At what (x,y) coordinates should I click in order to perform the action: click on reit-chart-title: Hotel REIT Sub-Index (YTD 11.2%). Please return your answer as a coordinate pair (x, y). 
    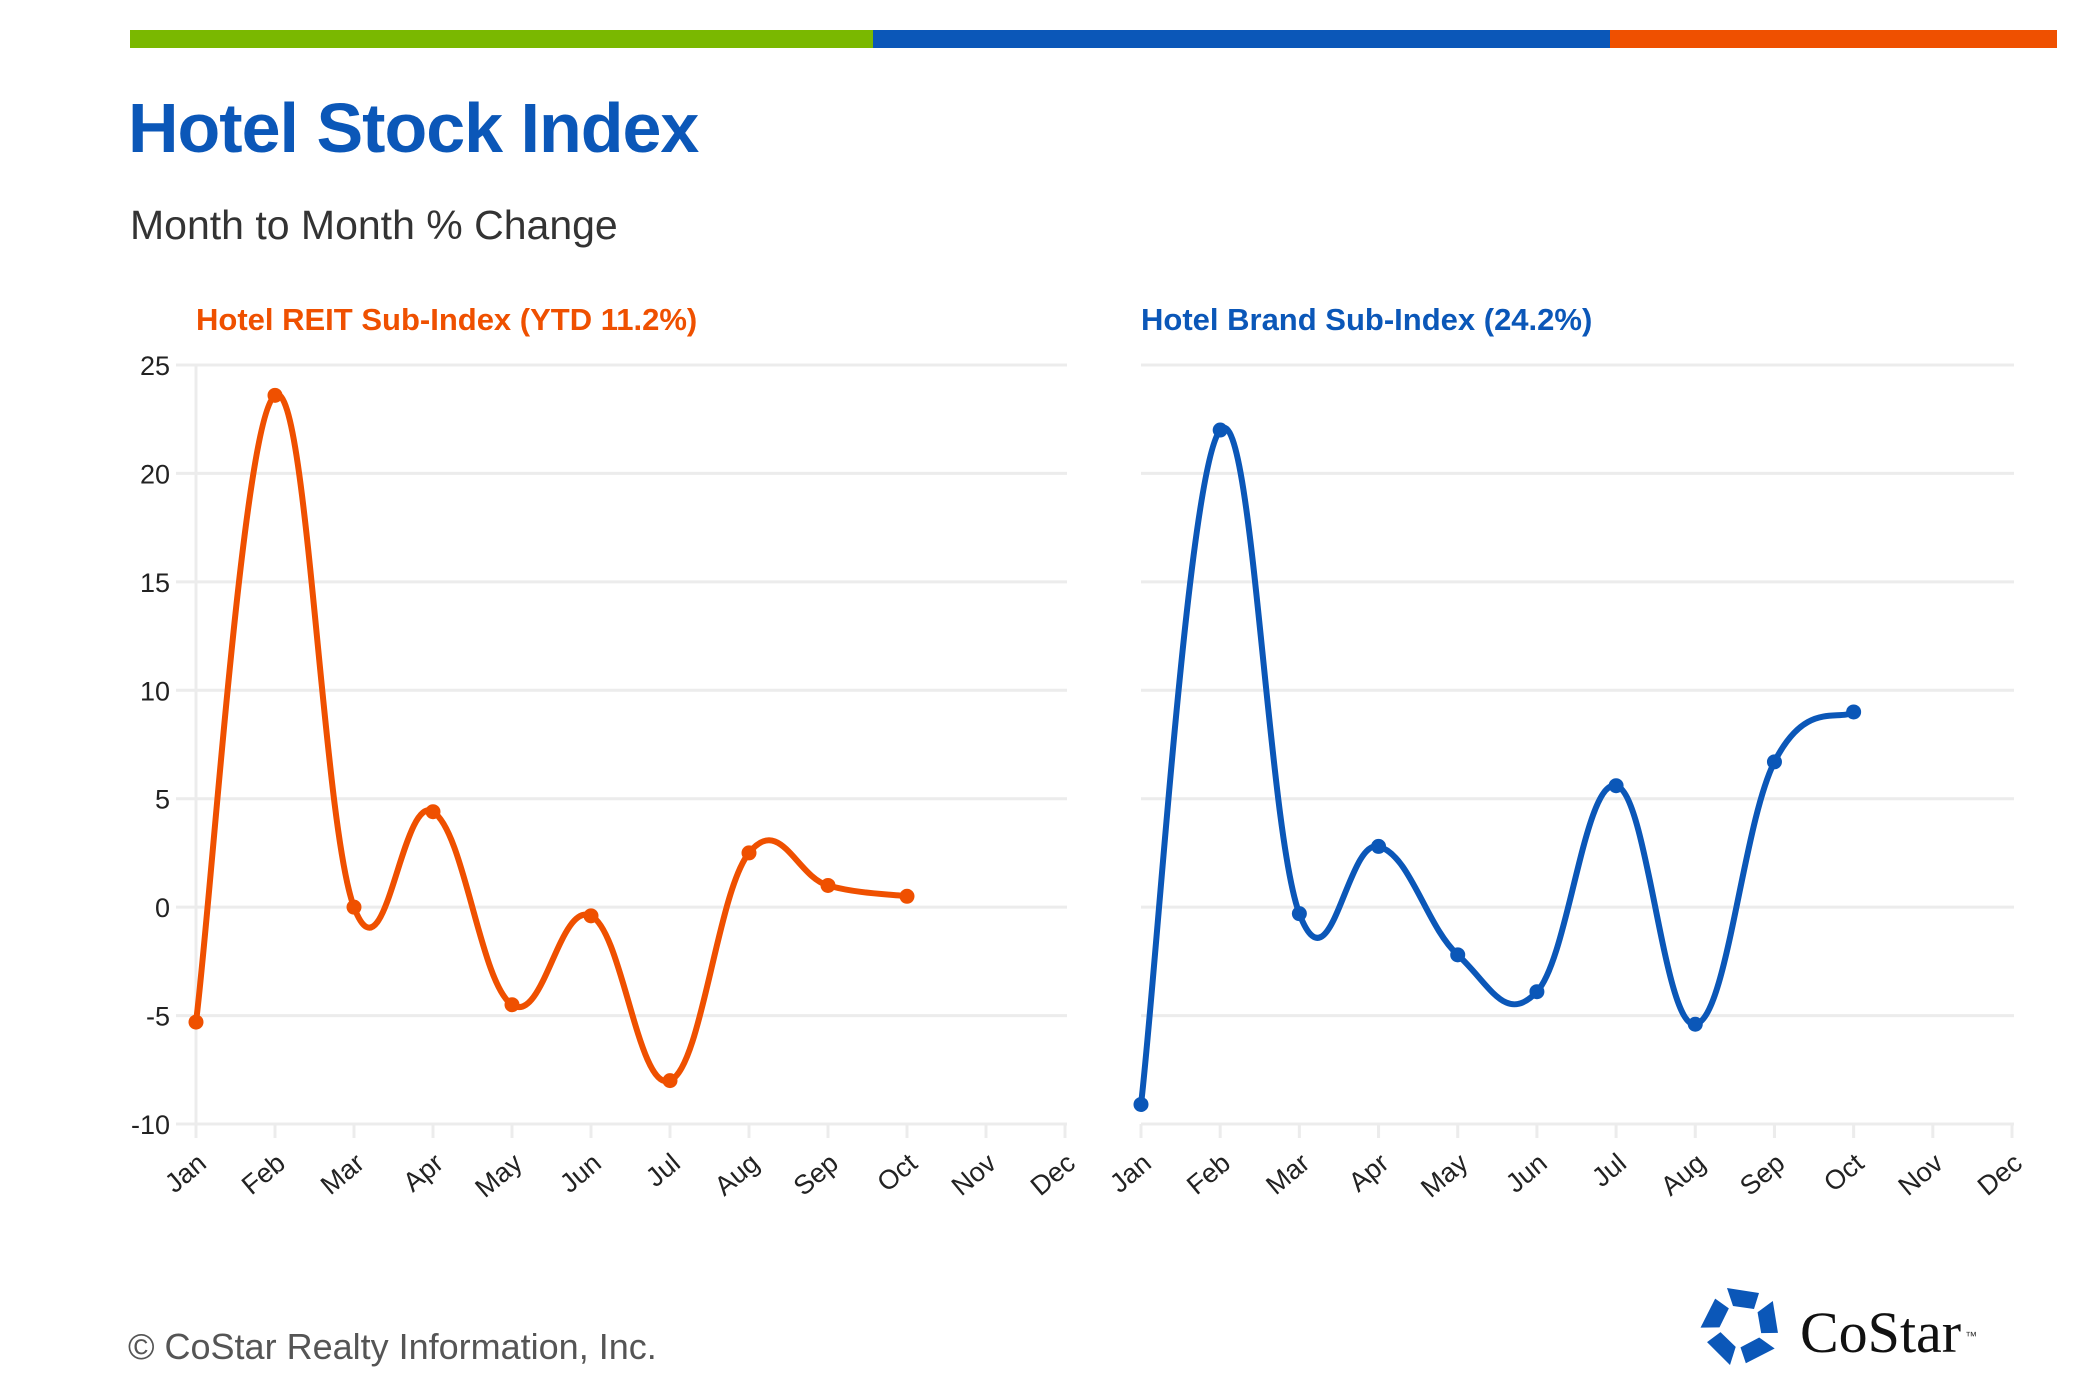
    Looking at the image, I should click on (447, 319).